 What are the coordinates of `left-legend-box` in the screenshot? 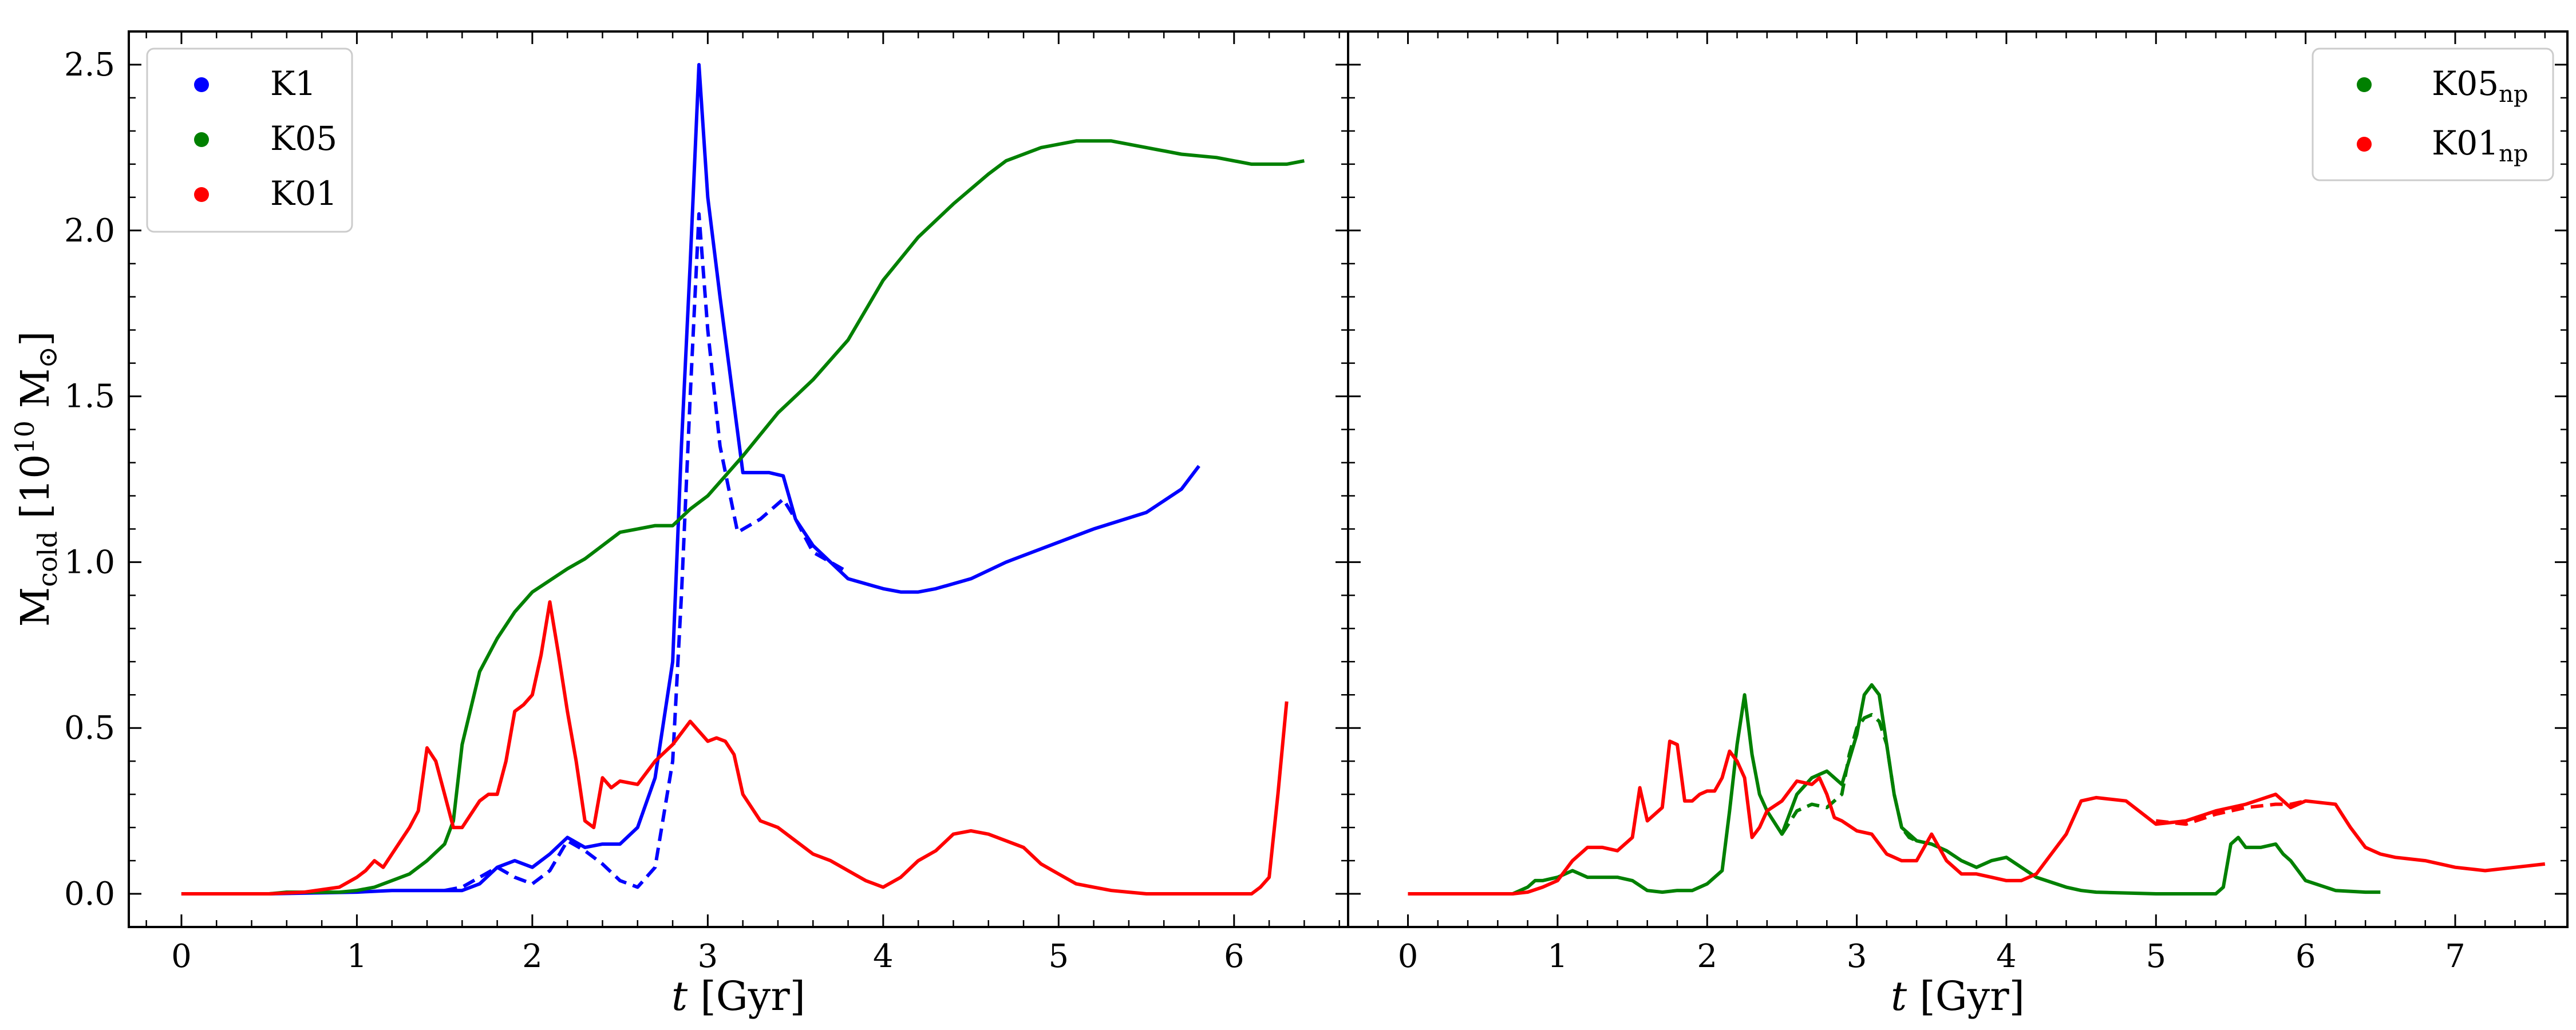 It's located at (249, 140).